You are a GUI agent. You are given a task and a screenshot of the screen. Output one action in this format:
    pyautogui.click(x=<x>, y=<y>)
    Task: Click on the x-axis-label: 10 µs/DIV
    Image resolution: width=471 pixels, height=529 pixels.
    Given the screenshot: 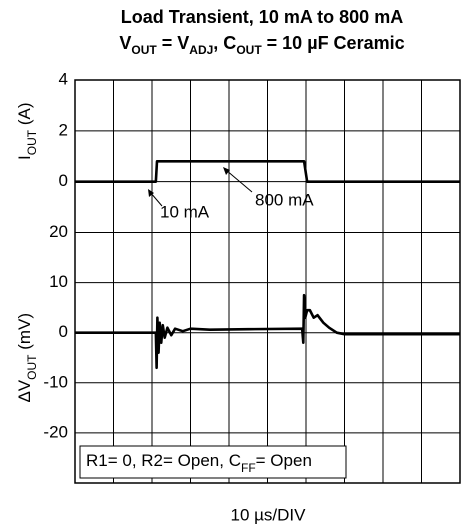 What is the action you would take?
    pyautogui.click(x=269, y=514)
    